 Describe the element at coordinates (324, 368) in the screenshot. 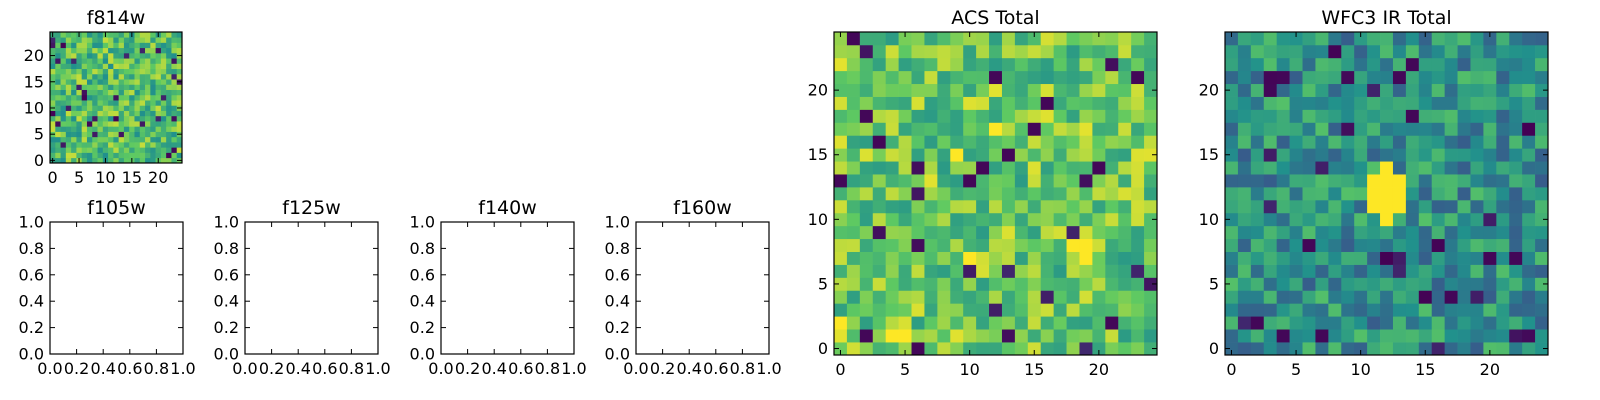

I see `x-tick-label: 0.6` at that location.